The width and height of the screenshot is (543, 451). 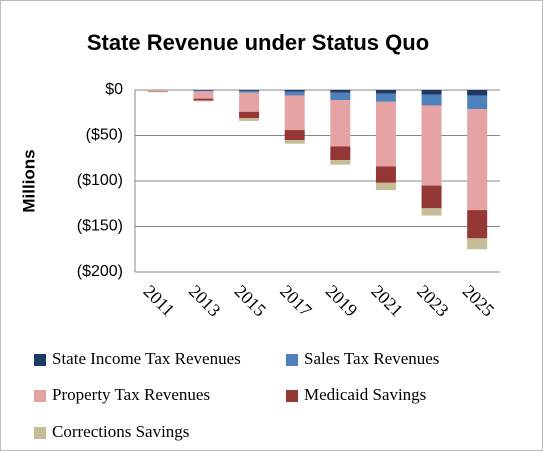 I want to click on legend-label: State Income Tax Revenues, so click(x=146, y=358).